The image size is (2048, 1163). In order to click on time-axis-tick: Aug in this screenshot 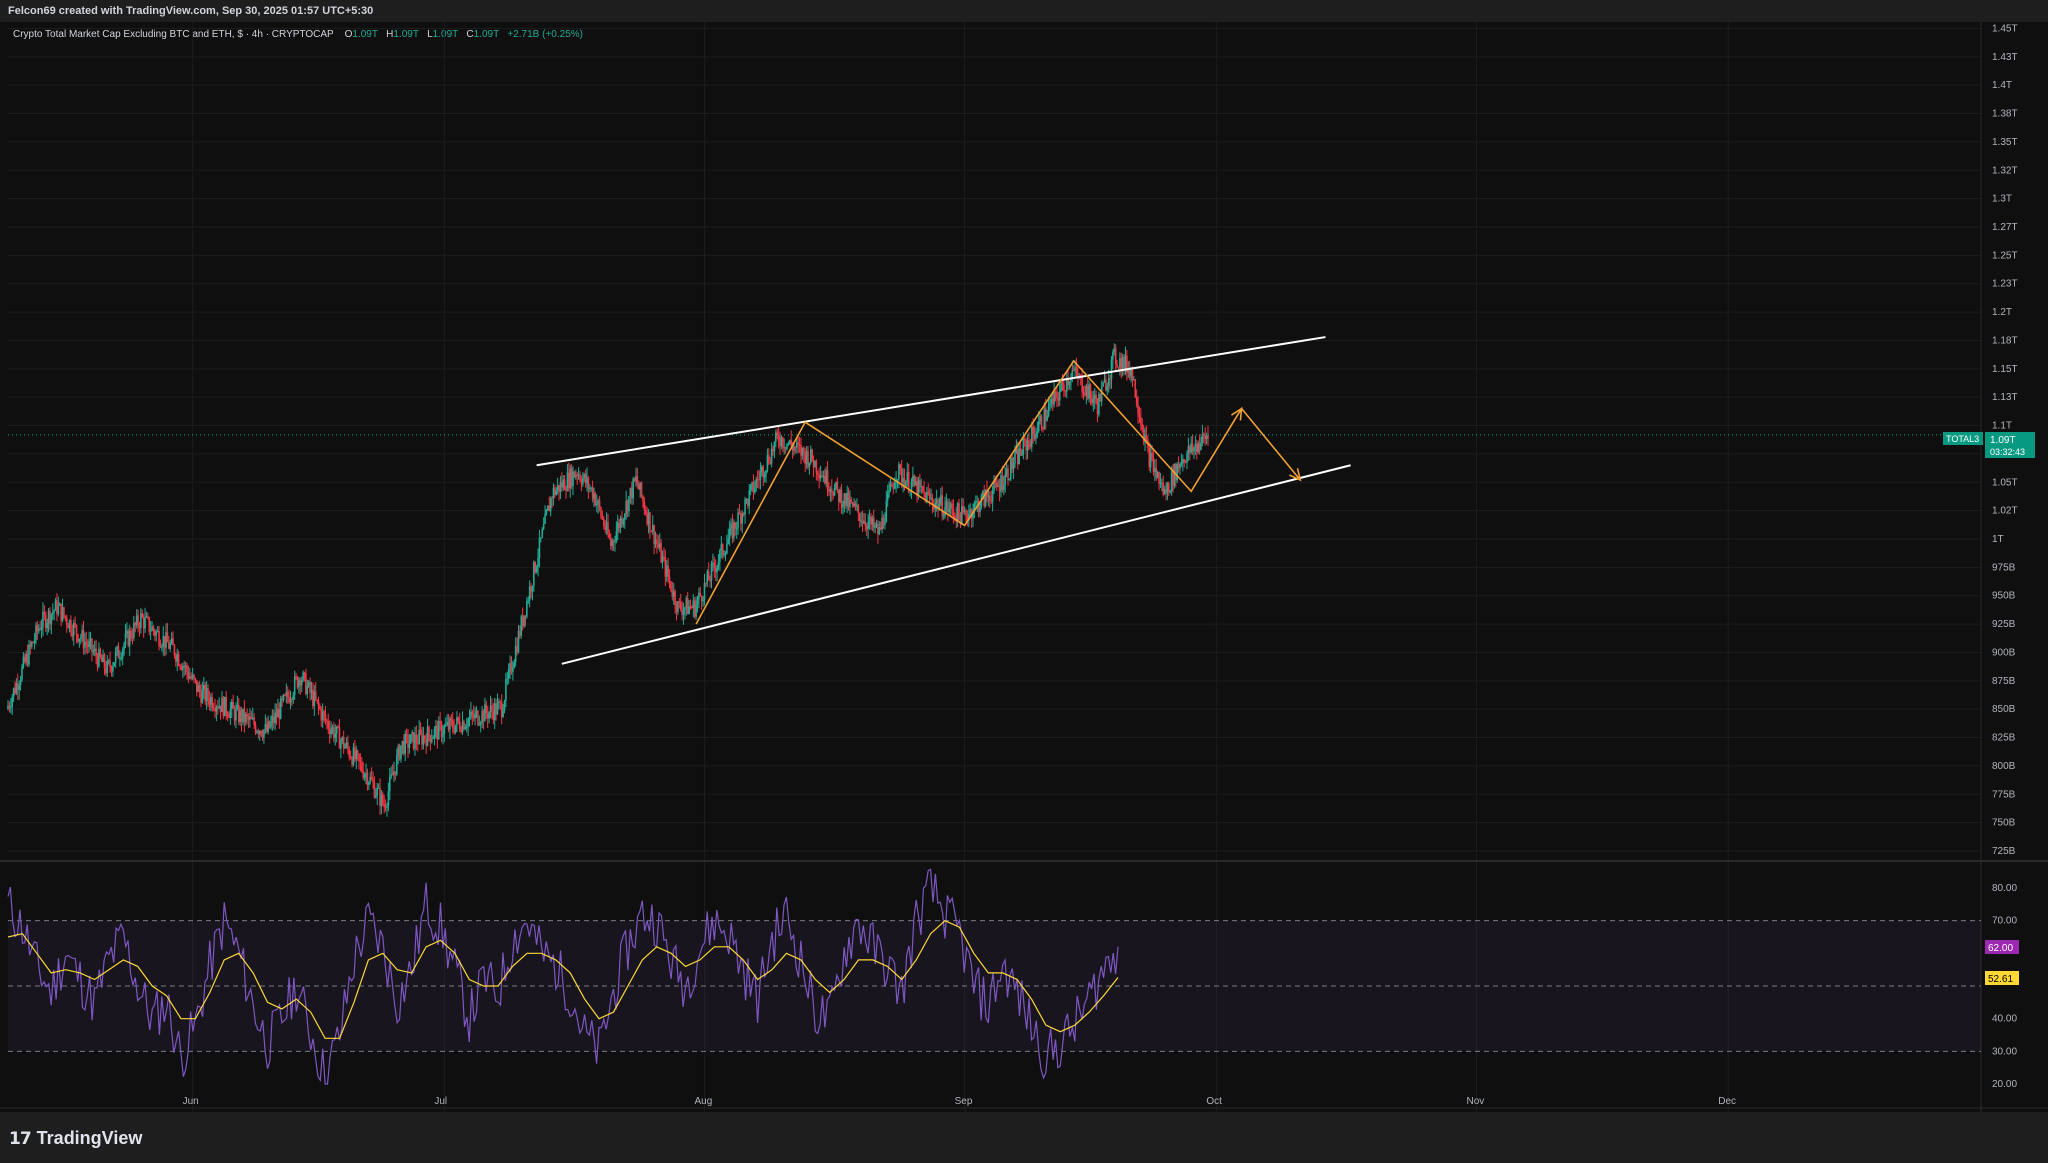, I will do `click(703, 1101)`.